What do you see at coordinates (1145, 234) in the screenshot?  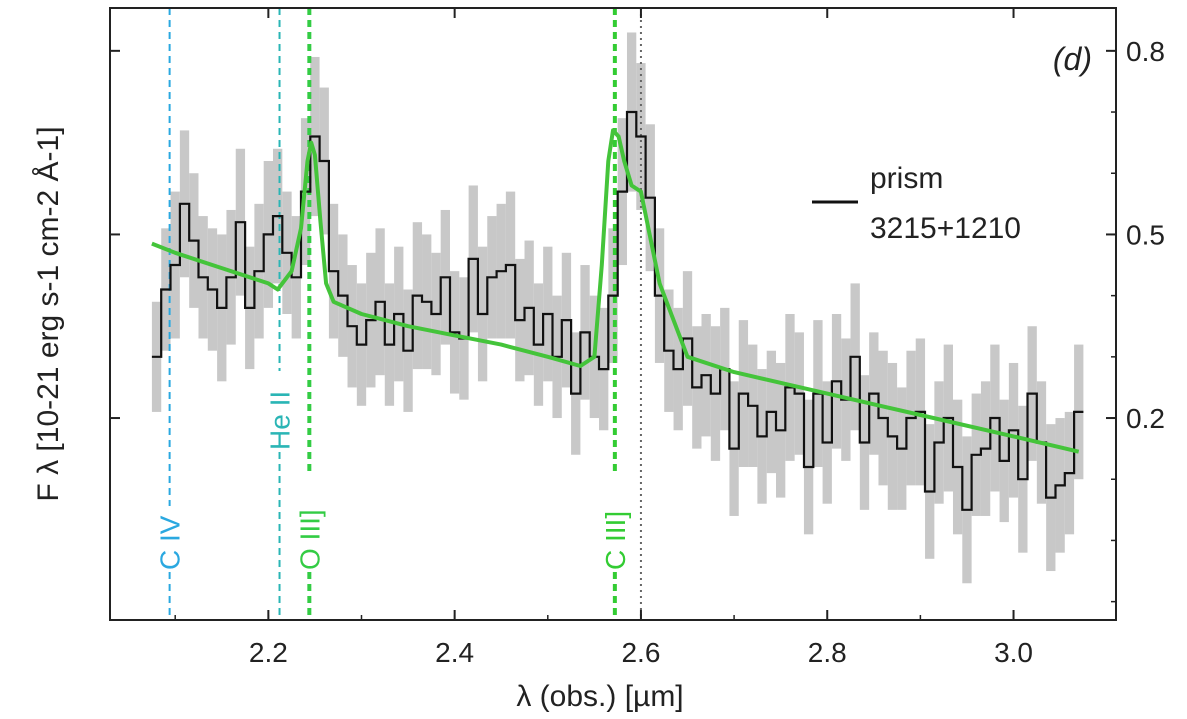 I see `y-tick-label: 0.5` at bounding box center [1145, 234].